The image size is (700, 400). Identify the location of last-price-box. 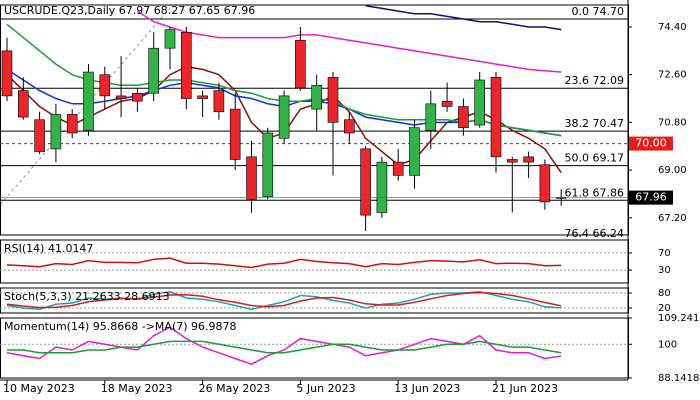
(651, 197).